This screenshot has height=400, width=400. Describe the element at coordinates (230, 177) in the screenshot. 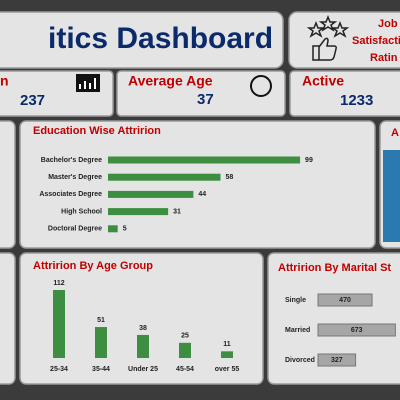

I see `value-label: 58` at that location.